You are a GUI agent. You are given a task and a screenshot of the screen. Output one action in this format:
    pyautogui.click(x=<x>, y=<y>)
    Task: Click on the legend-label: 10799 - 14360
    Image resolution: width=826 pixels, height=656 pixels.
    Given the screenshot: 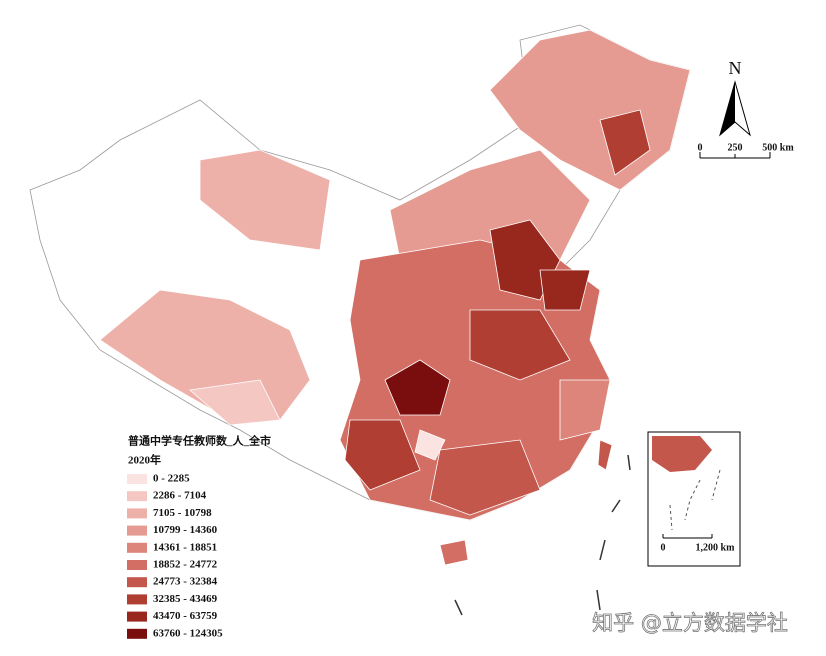 What is the action you would take?
    pyautogui.click(x=185, y=530)
    